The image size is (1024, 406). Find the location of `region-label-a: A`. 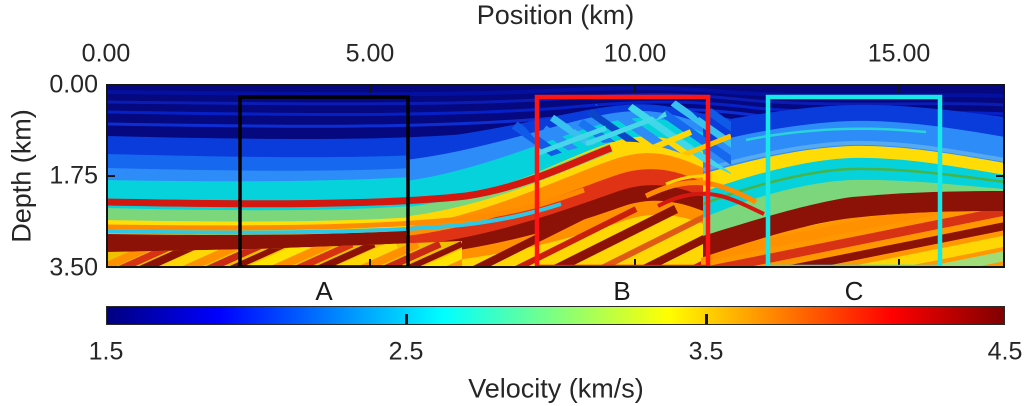

region-label-a: A is located at coordinates (324, 291).